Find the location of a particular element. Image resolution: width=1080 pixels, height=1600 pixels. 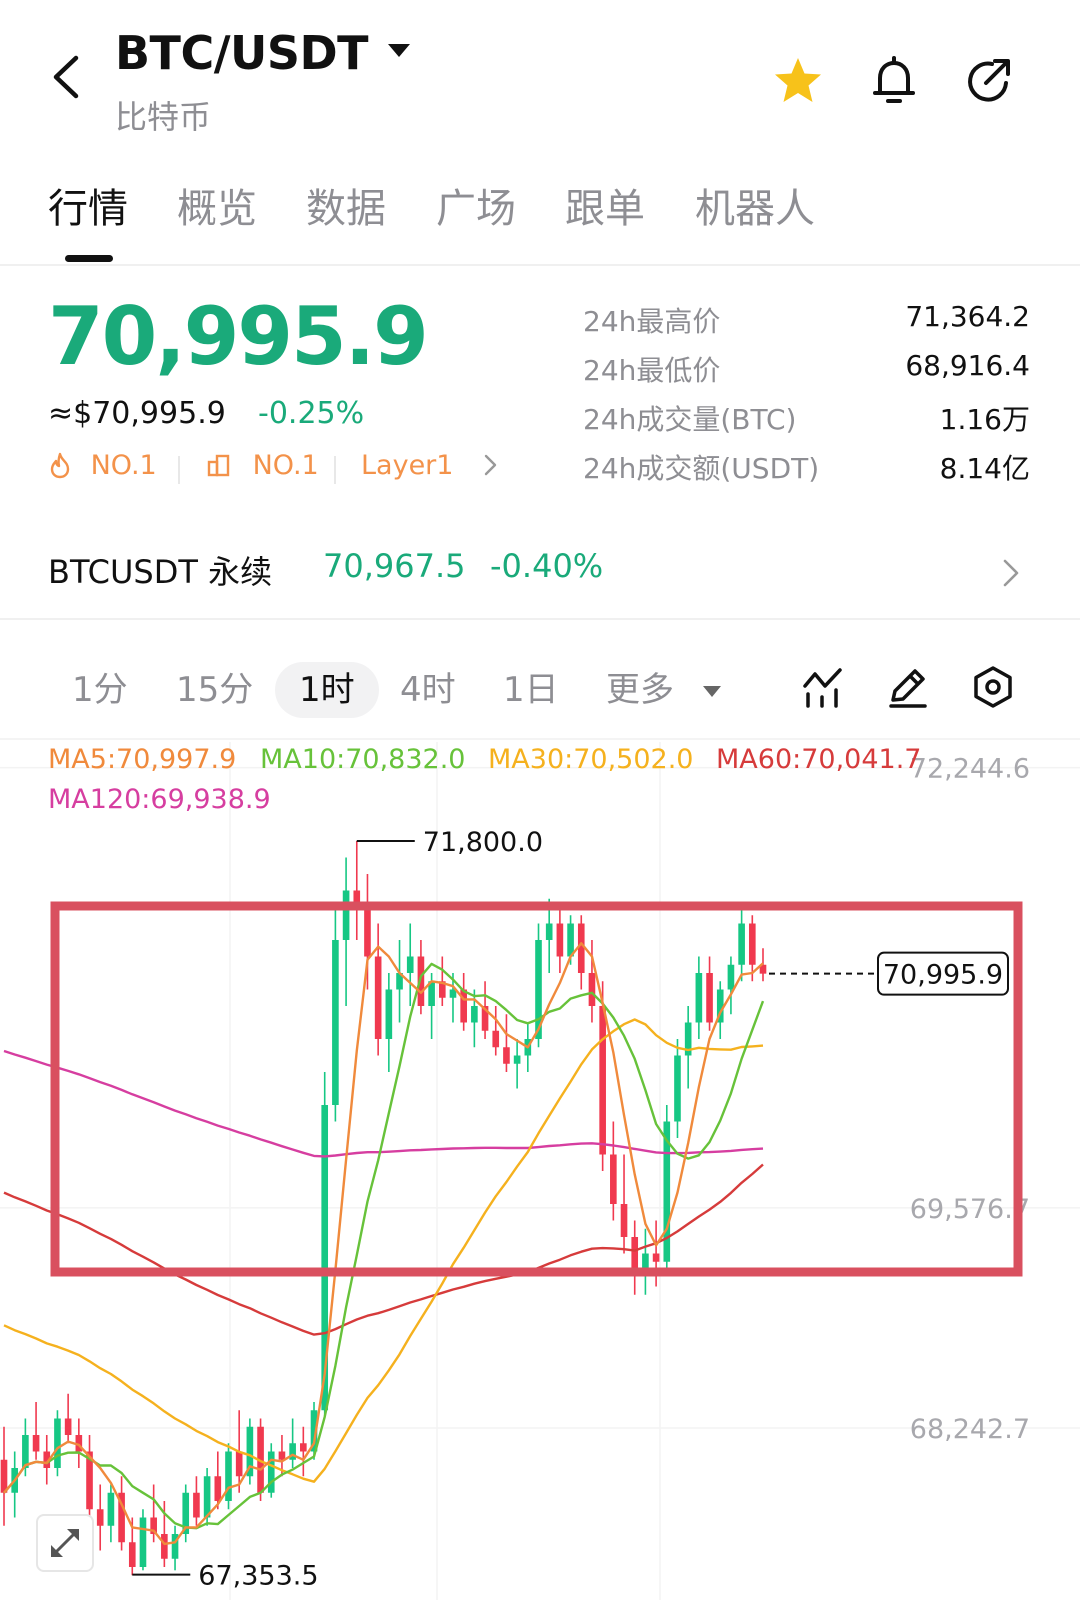

pair-title: BTC/USDT is located at coordinates (242, 53).